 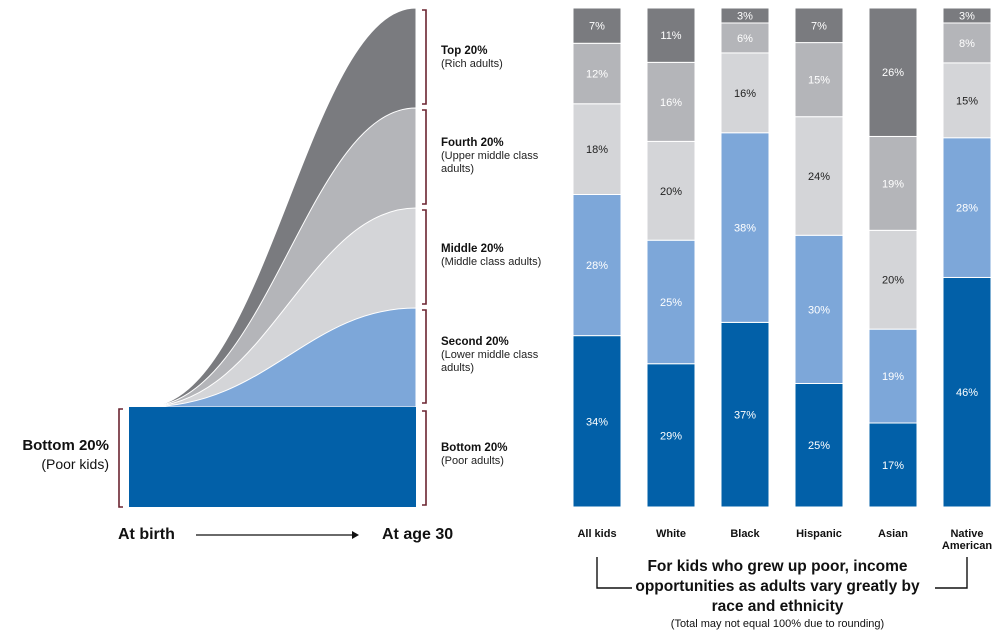 I want to click on category-label: Asian, so click(x=893, y=534).